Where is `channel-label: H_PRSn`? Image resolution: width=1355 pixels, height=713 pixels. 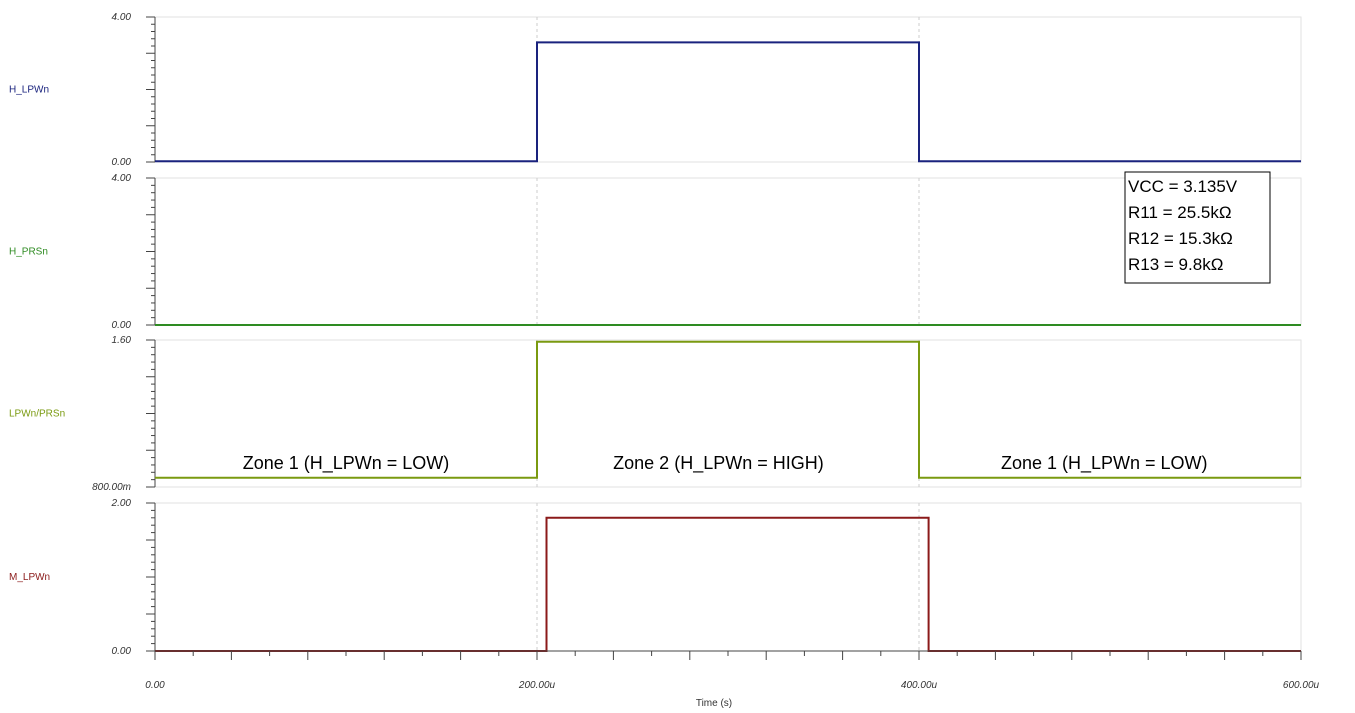
channel-label: H_PRSn is located at coordinates (28, 252).